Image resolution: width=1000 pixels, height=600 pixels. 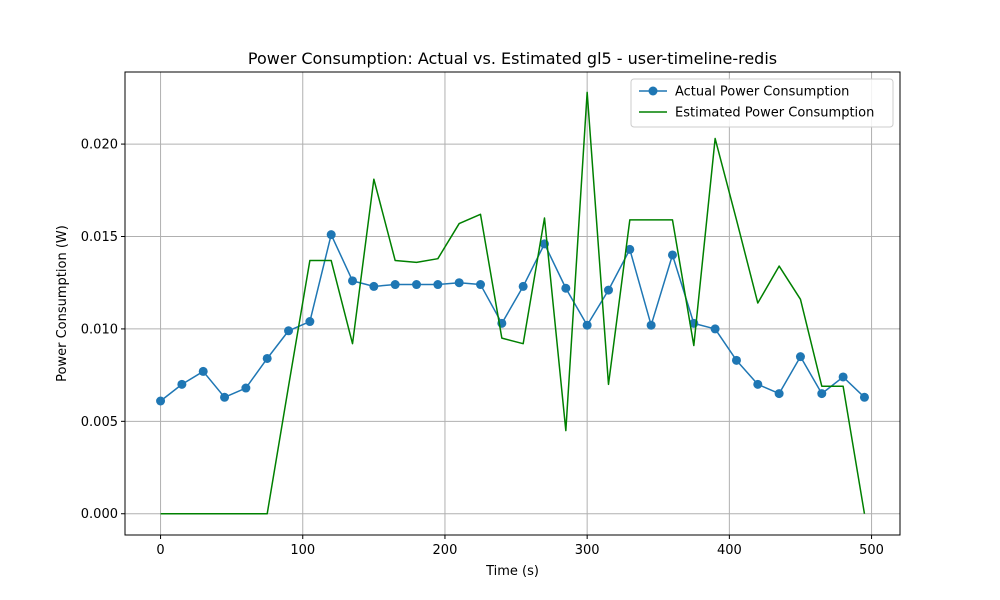 I want to click on legend-box, so click(x=762, y=103).